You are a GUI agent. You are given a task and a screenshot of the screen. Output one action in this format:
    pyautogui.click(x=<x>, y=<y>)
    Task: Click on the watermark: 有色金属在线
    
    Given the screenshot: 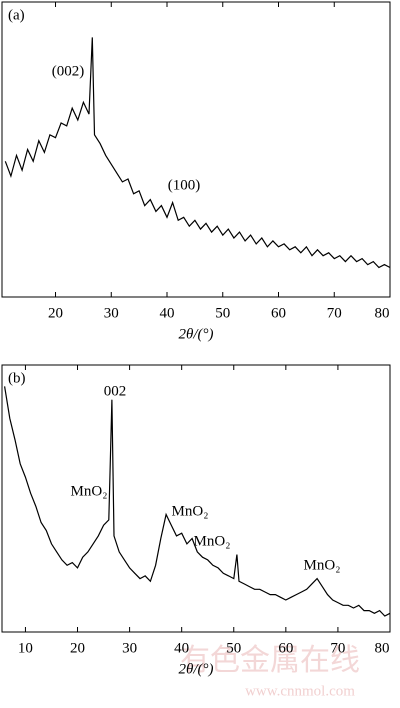 What is the action you would take?
    pyautogui.click(x=270, y=660)
    